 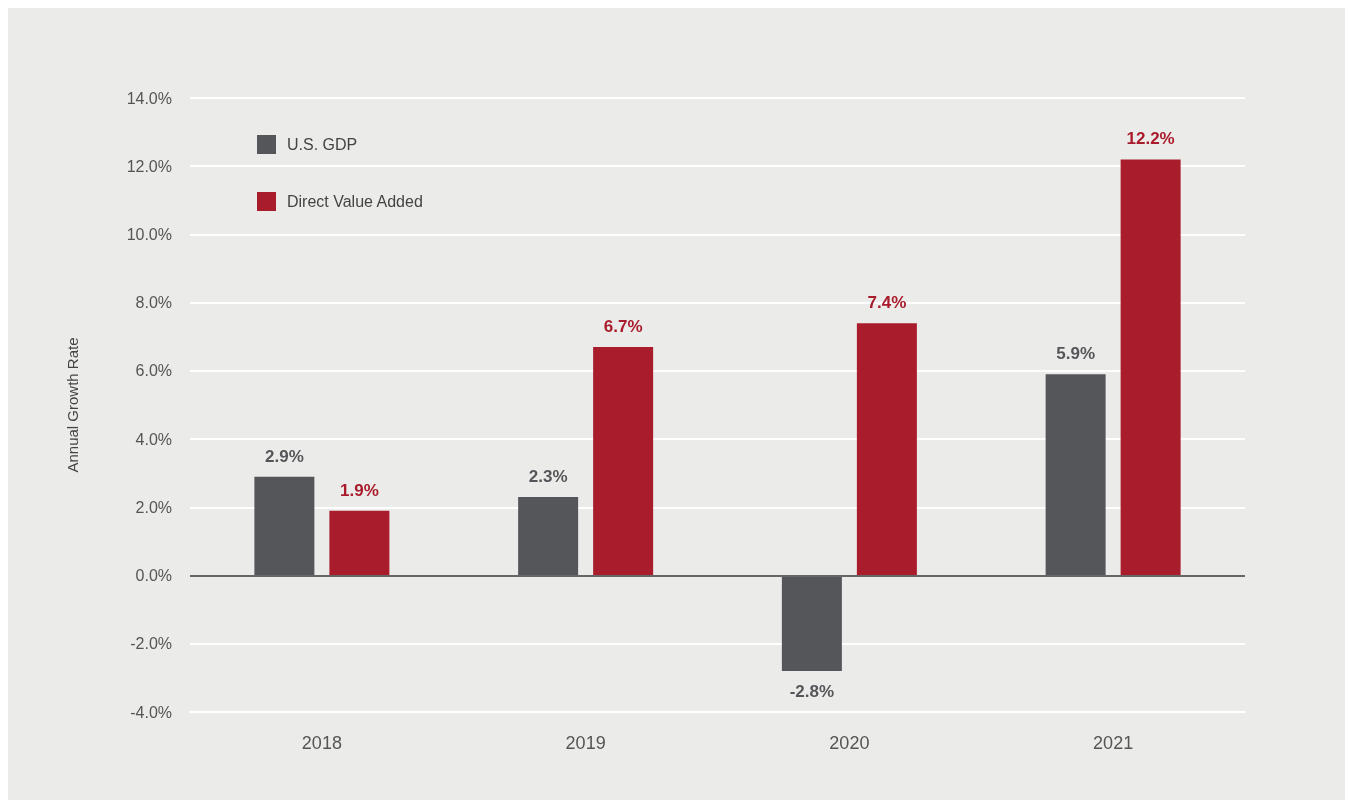 What do you see at coordinates (1113, 743) in the screenshot?
I see `x-tick-label: 2021` at bounding box center [1113, 743].